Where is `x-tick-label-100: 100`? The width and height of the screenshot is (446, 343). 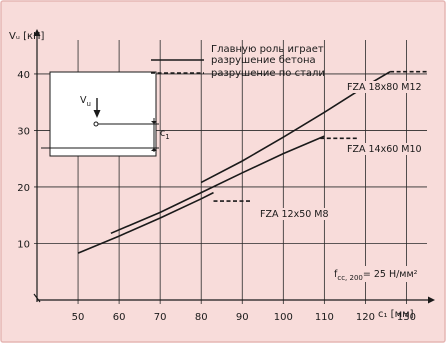
x-tick-label-100: 100 is located at coordinates (283, 317).